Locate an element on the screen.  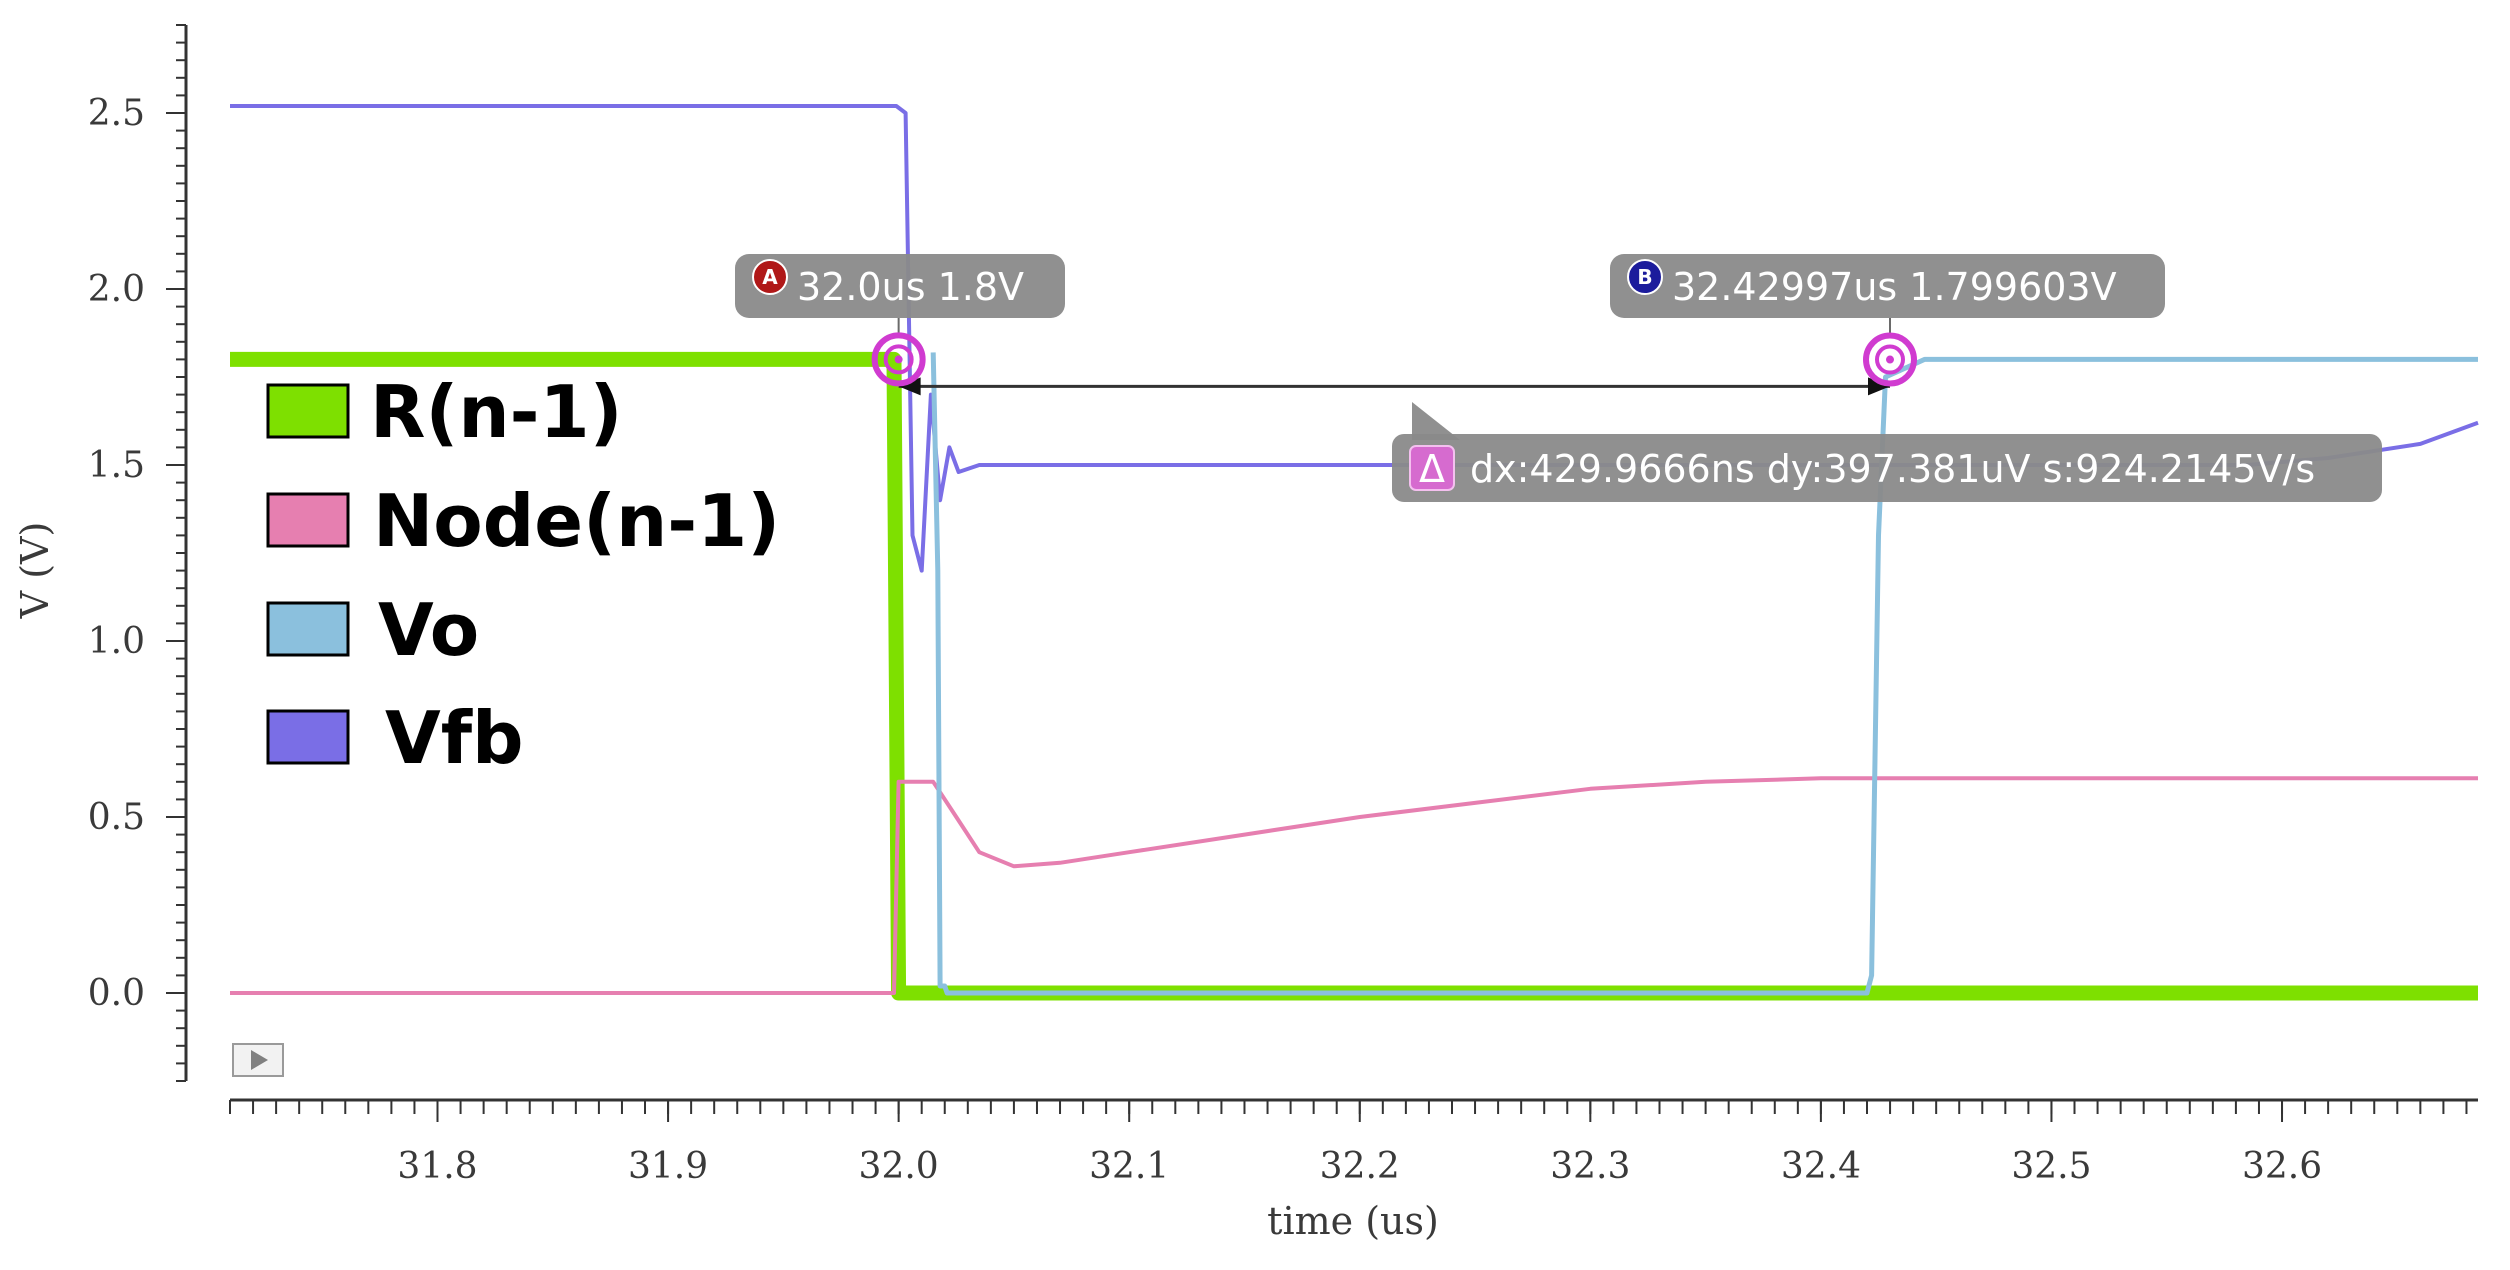
marker-b-dot is located at coordinates (1889, 359).